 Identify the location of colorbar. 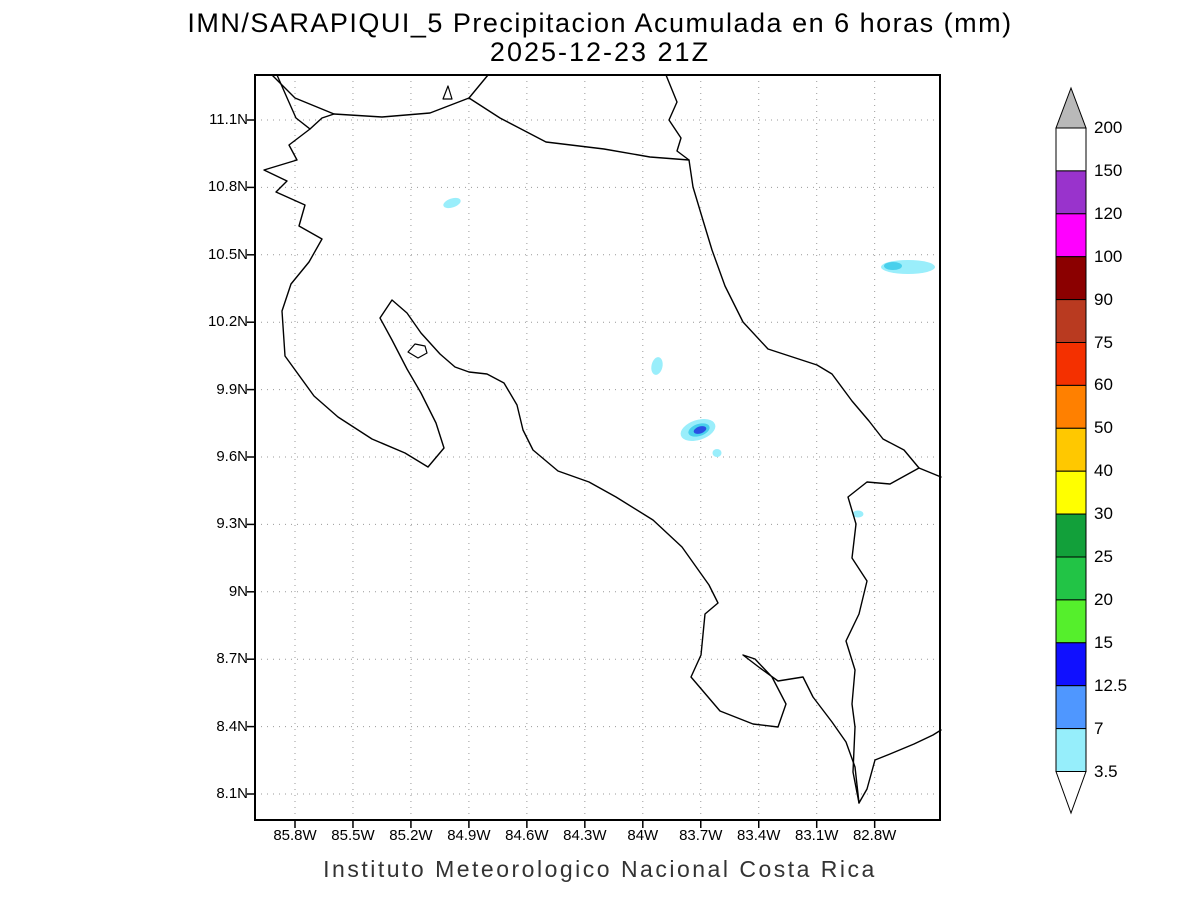
(1071, 450).